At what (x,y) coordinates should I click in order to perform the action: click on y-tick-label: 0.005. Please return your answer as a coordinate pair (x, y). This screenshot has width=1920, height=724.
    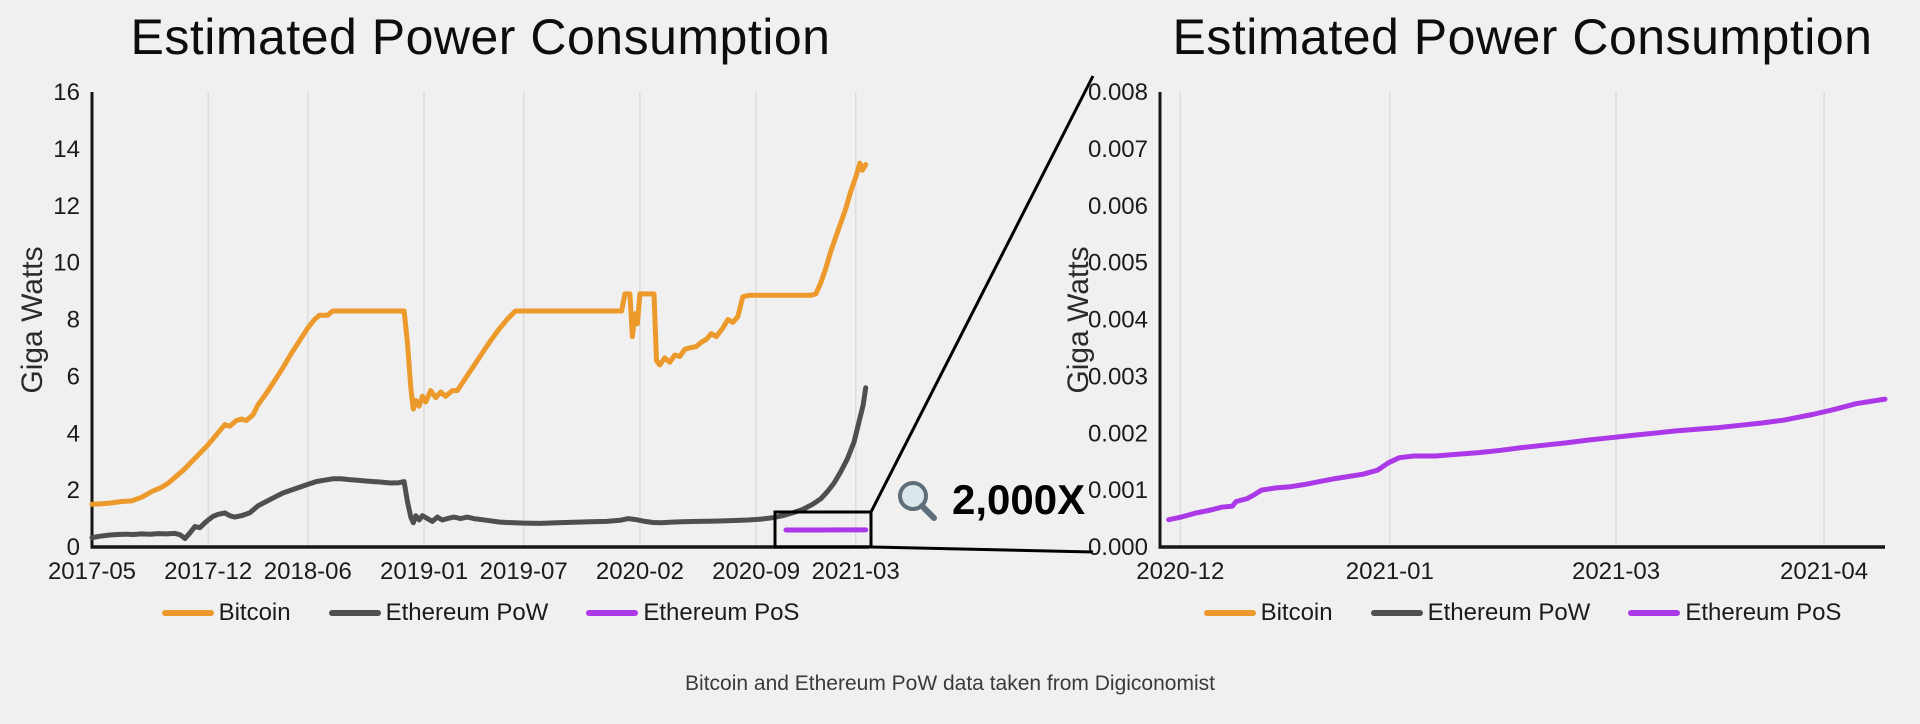
    Looking at the image, I should click on (1118, 263).